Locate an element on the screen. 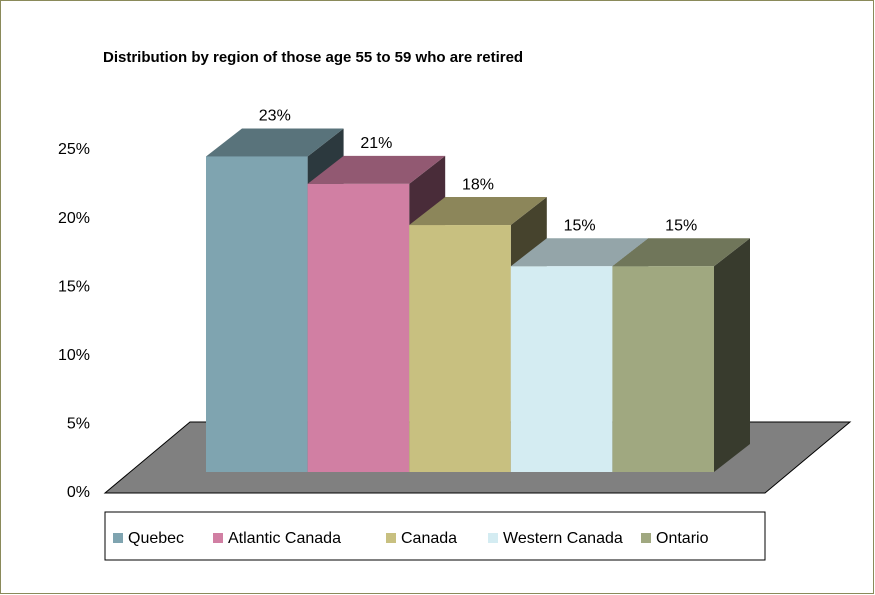  y-tick-label: 25% is located at coordinates (74, 149).